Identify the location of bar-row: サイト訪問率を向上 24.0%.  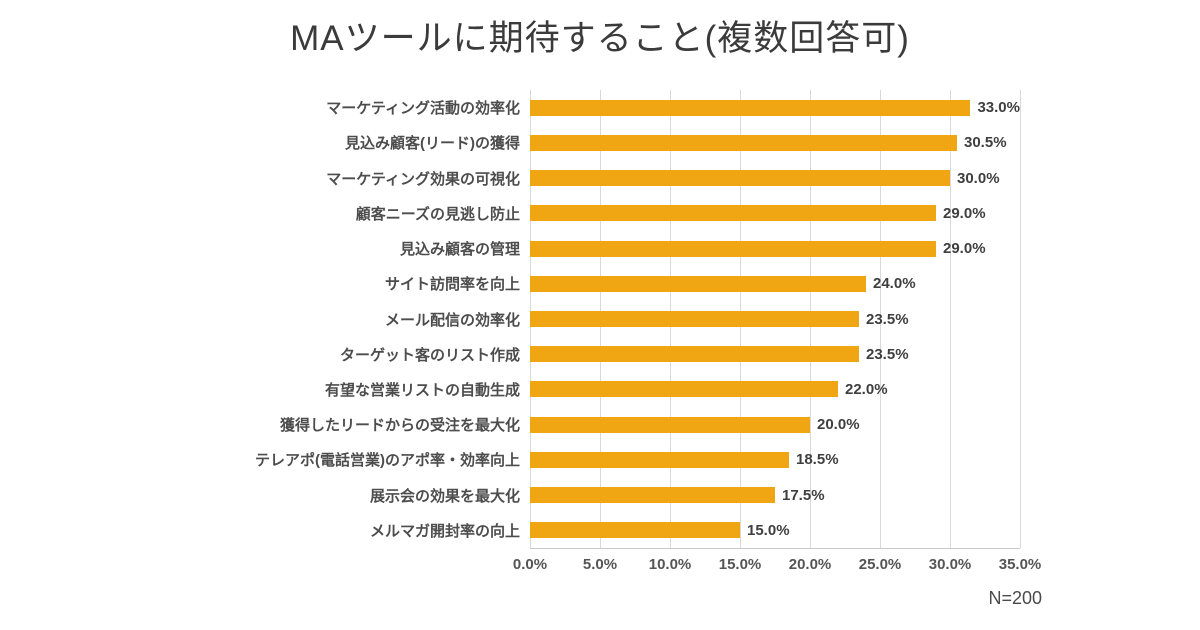
(702, 283).